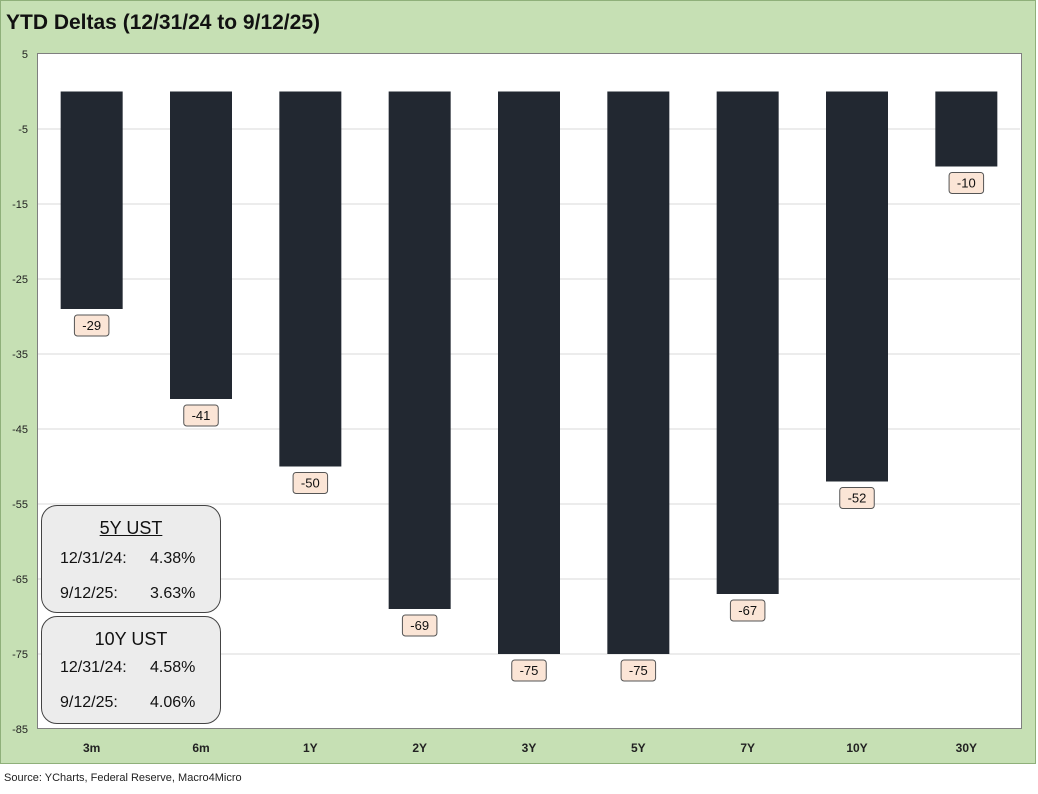 This screenshot has width=1038, height=794. What do you see at coordinates (857, 286) in the screenshot?
I see `bar-10y` at bounding box center [857, 286].